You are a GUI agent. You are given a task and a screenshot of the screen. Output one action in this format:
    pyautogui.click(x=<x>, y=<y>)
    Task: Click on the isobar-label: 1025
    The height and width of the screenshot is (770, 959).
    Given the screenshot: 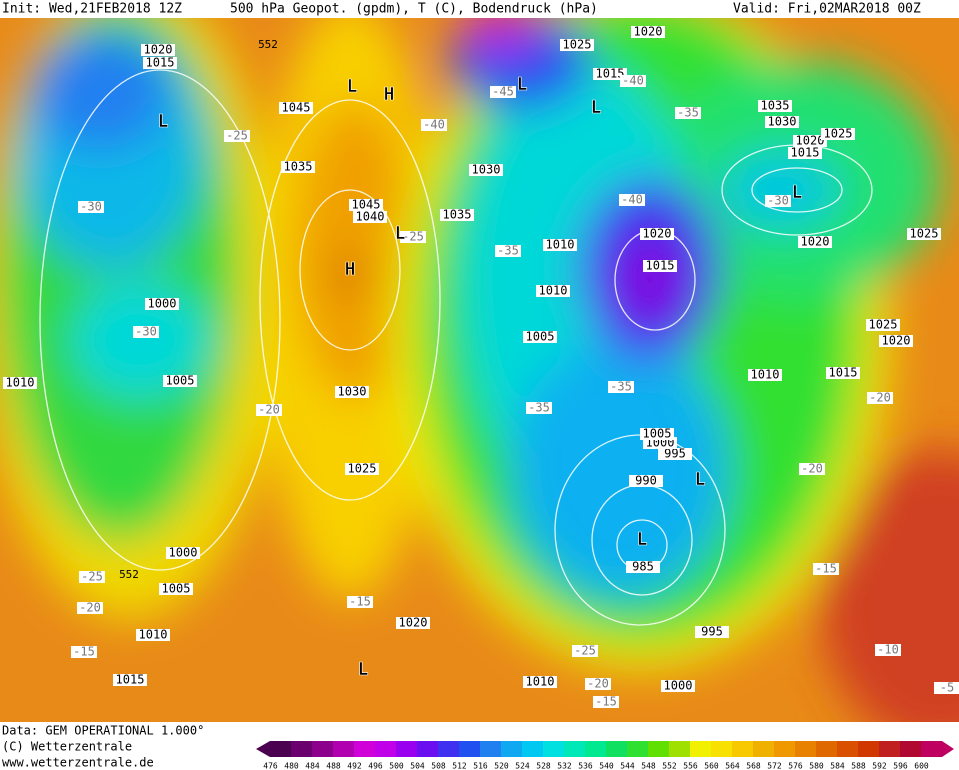 What is the action you would take?
    pyautogui.click(x=362, y=469)
    